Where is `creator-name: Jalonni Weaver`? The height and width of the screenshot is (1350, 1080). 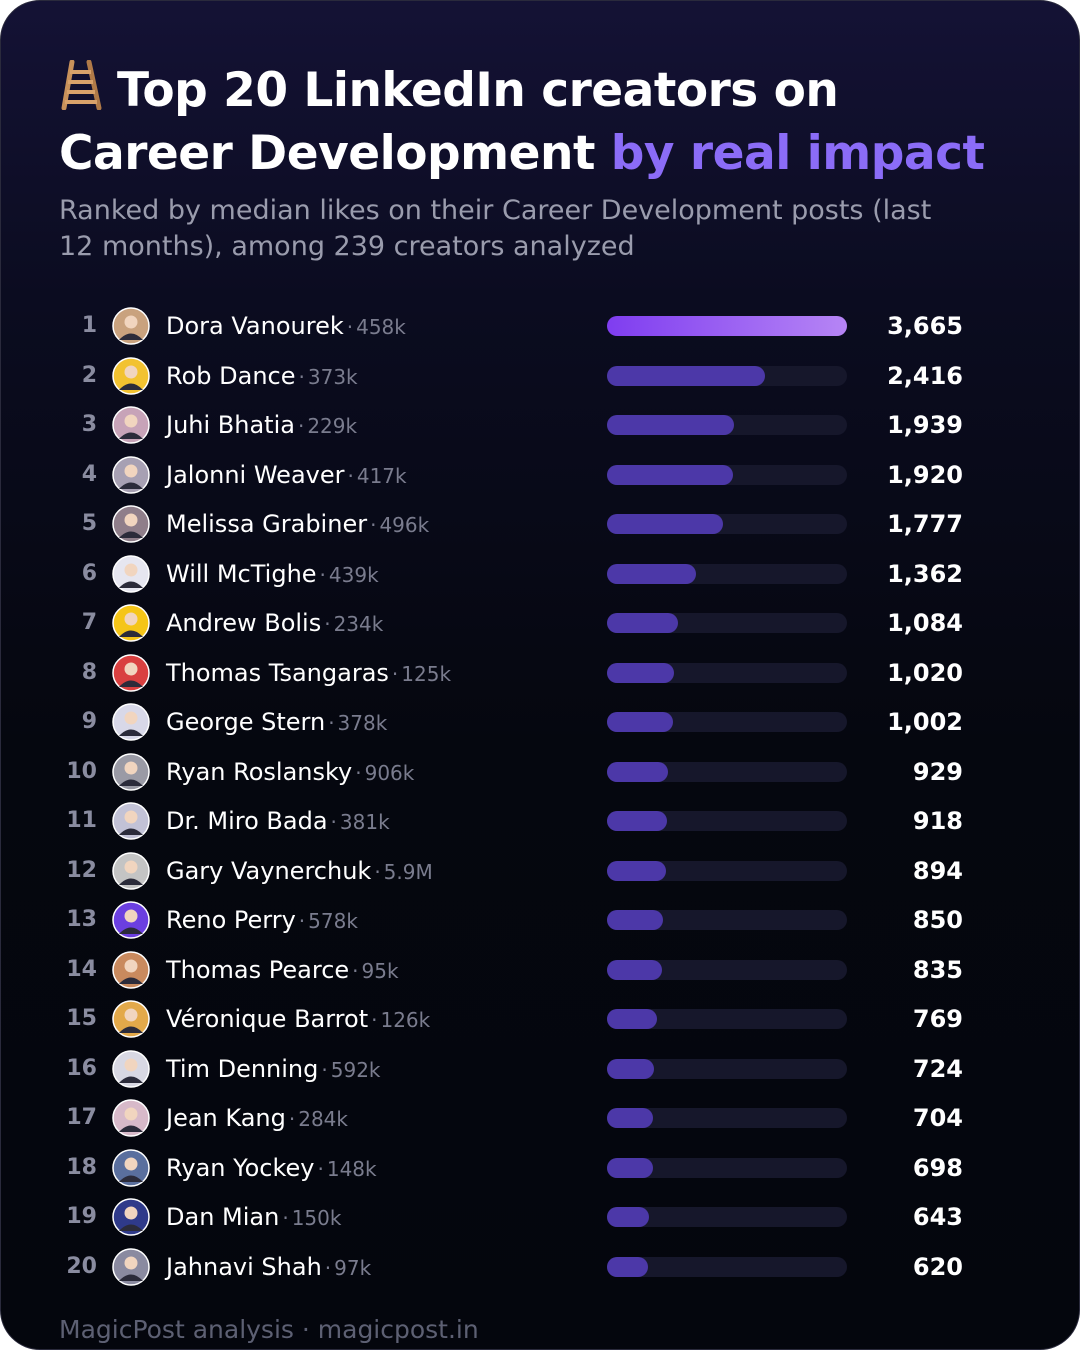
creator-name: Jalonni Weaver is located at coordinates (255, 474).